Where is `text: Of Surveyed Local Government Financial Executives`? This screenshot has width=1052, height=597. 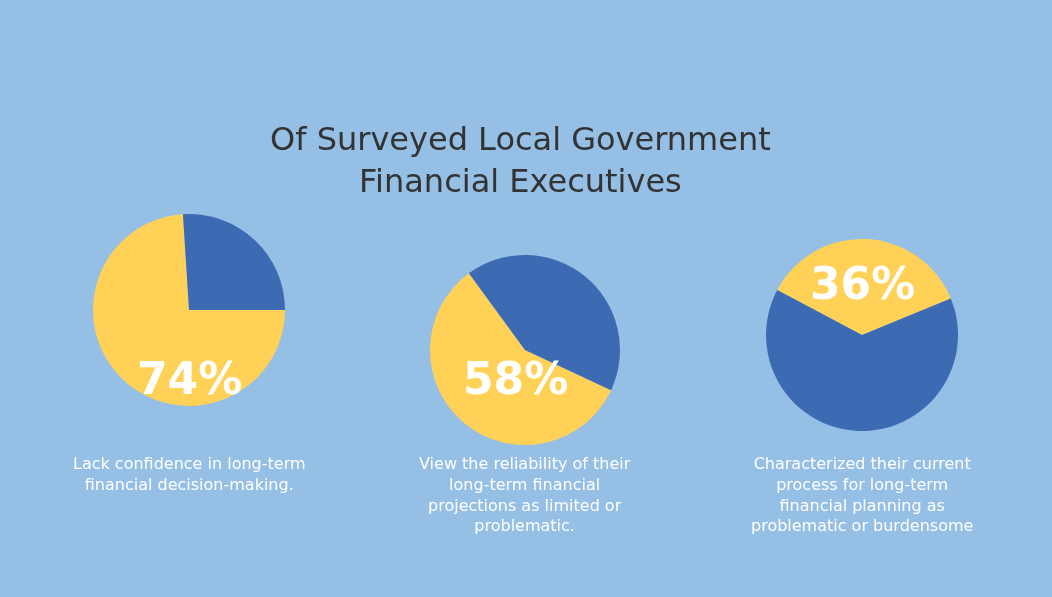
text: Of Surveyed Local Government Financial Executives is located at coordinates (520, 160).